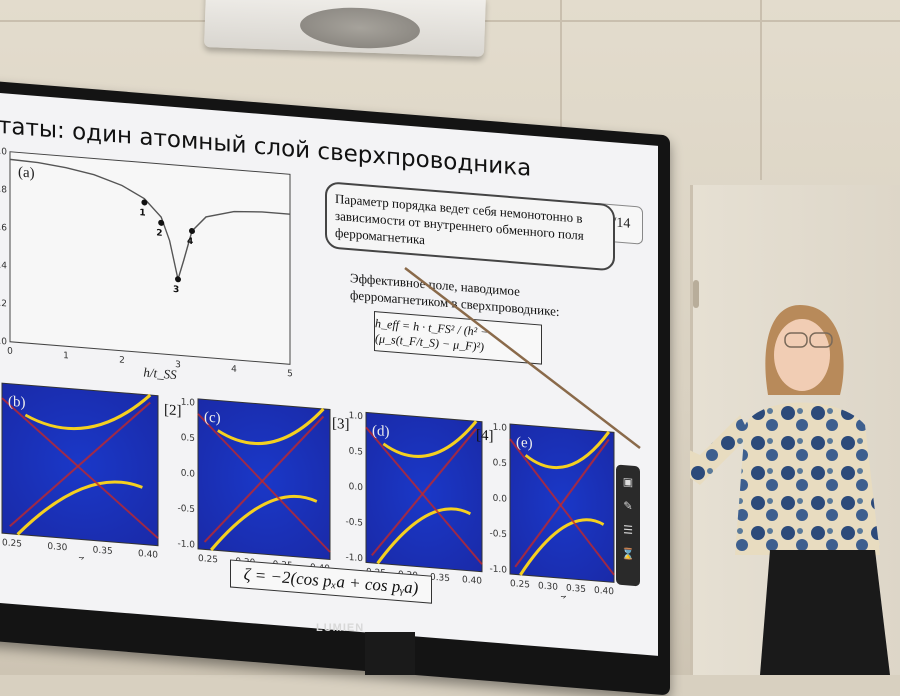 The height and width of the screenshot is (696, 900). Describe the element at coordinates (16, 402) in the screenshot. I see `heatmap-label: (b)` at that location.